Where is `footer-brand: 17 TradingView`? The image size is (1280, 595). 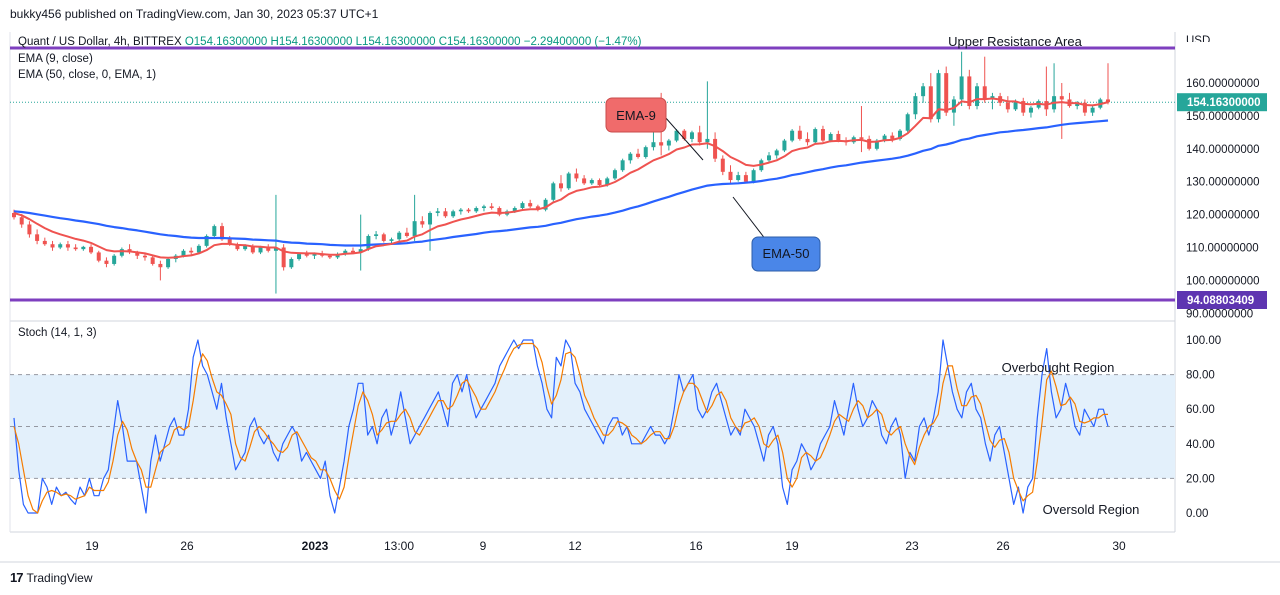 footer-brand: 17 TradingView is located at coordinates (51, 577).